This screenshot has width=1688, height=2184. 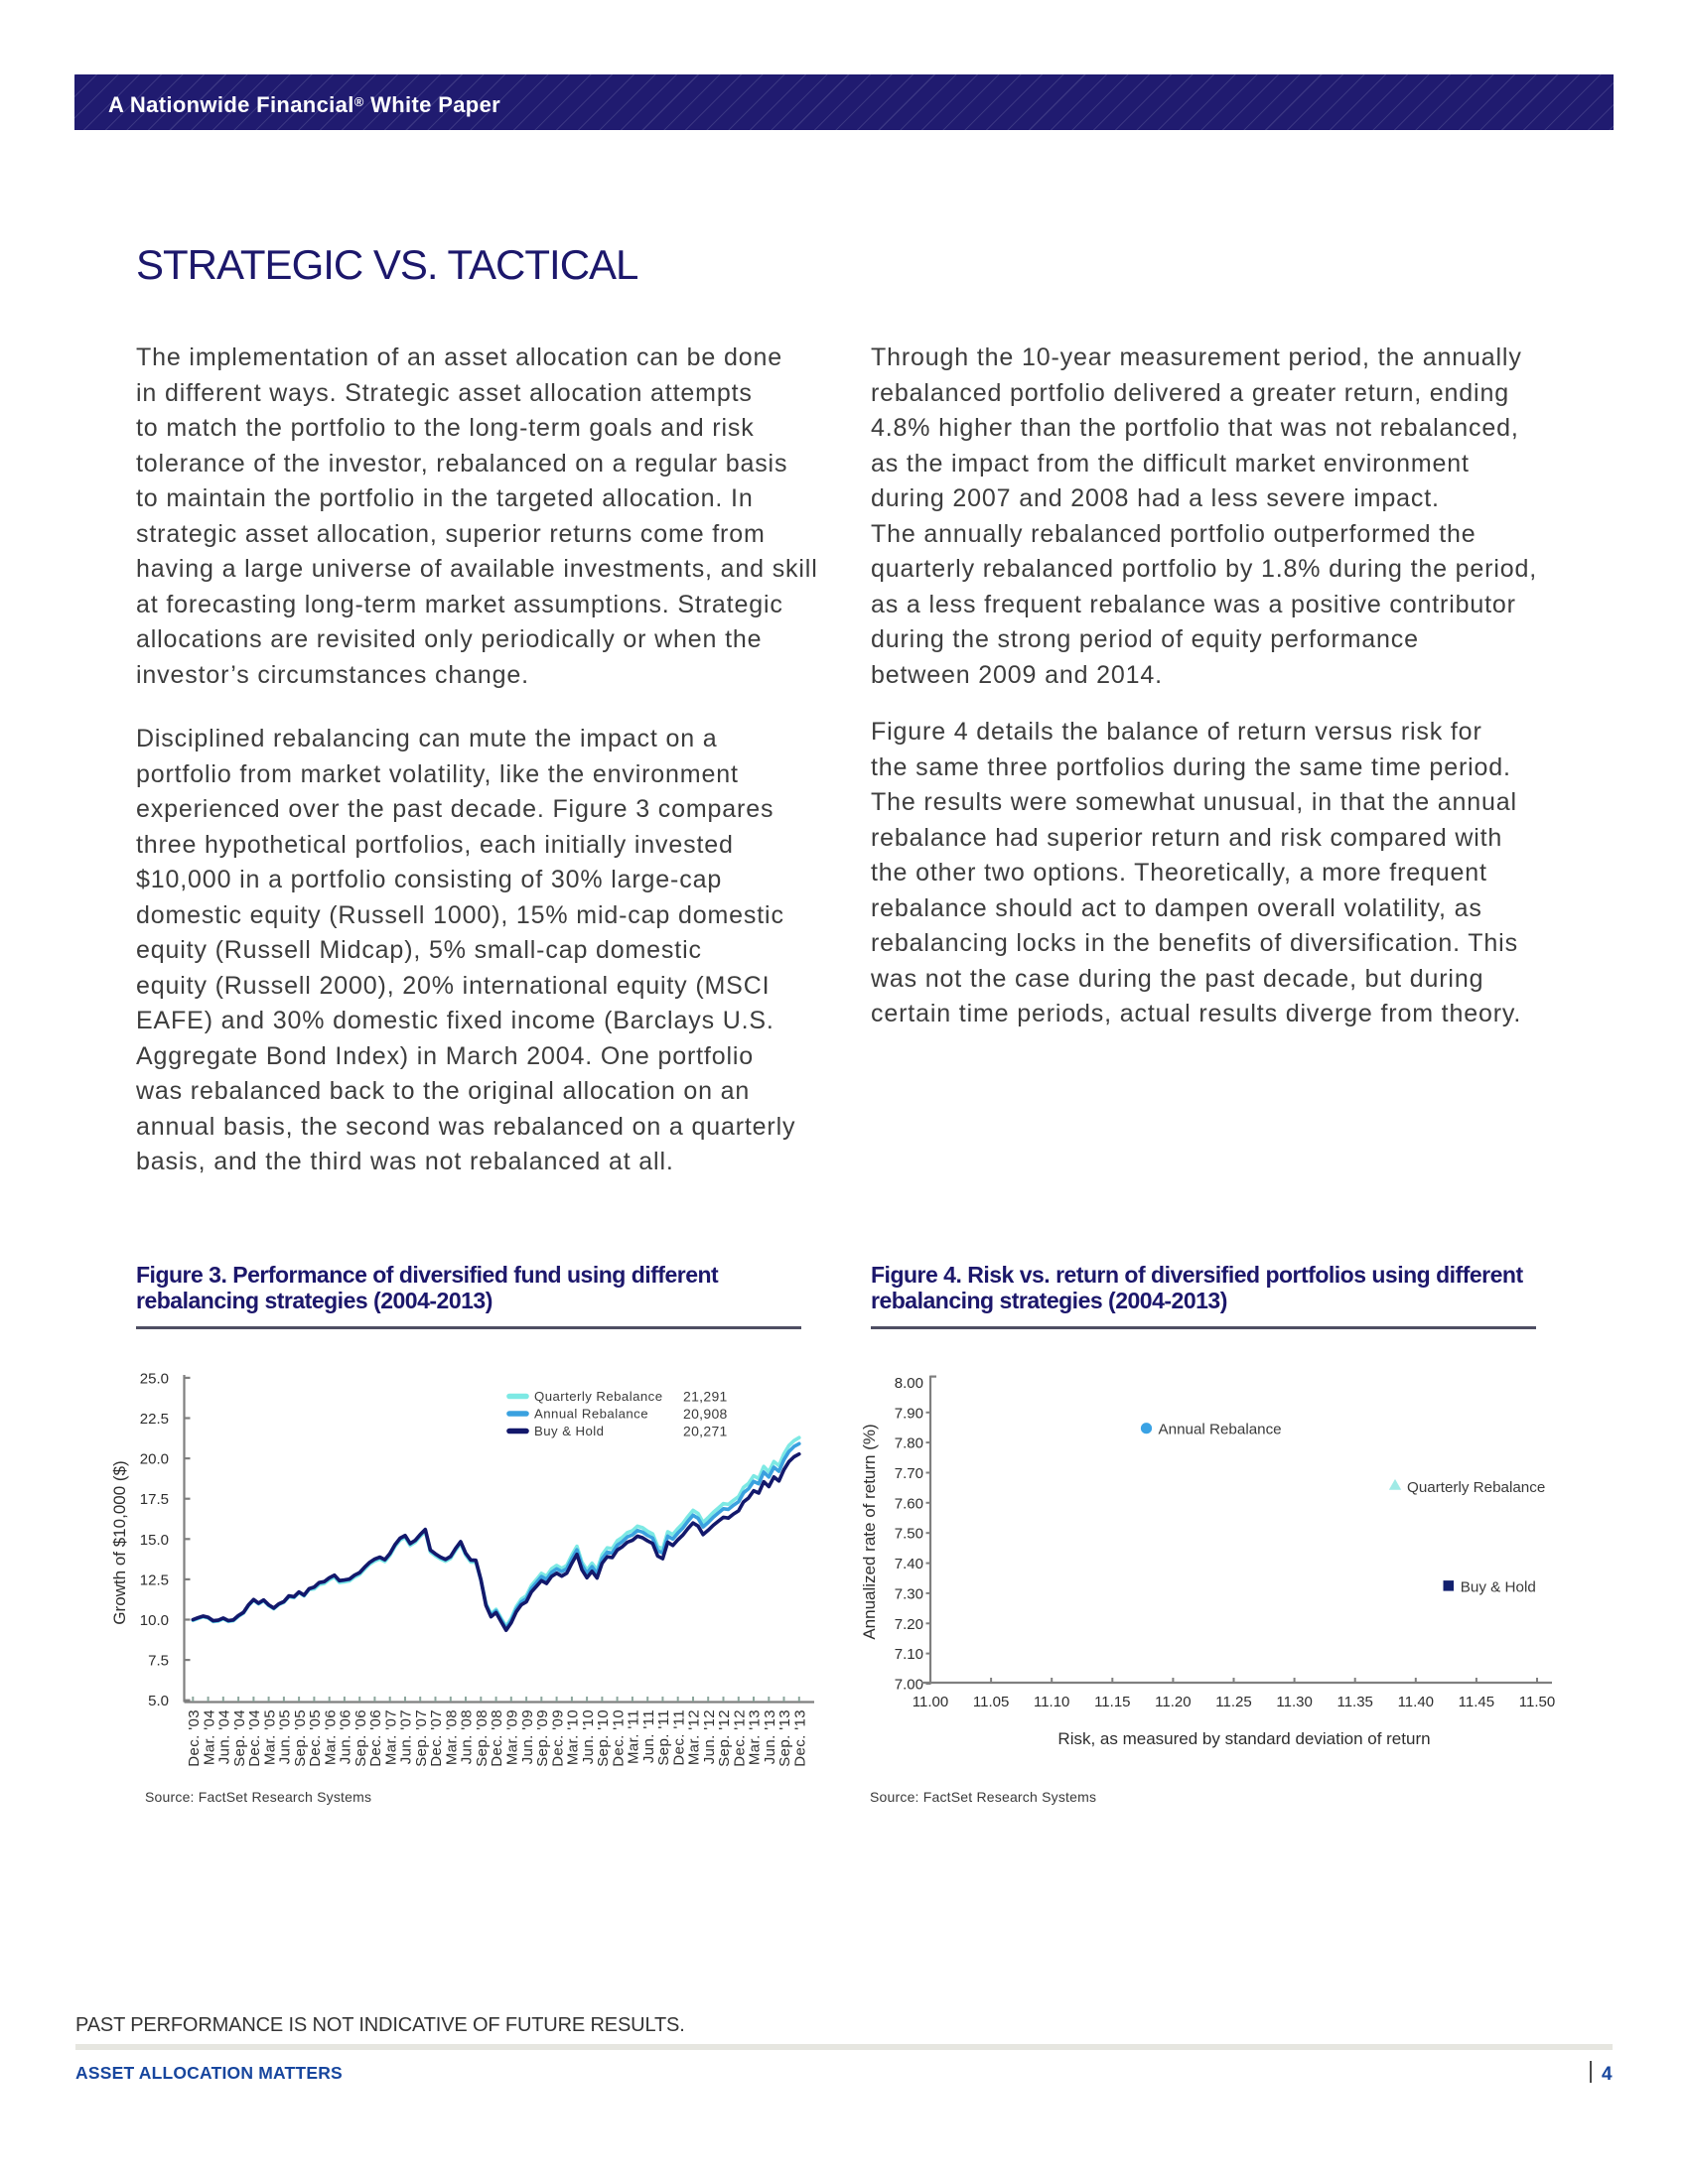 I want to click on svg-text: Sep. '04, so click(x=239, y=1738).